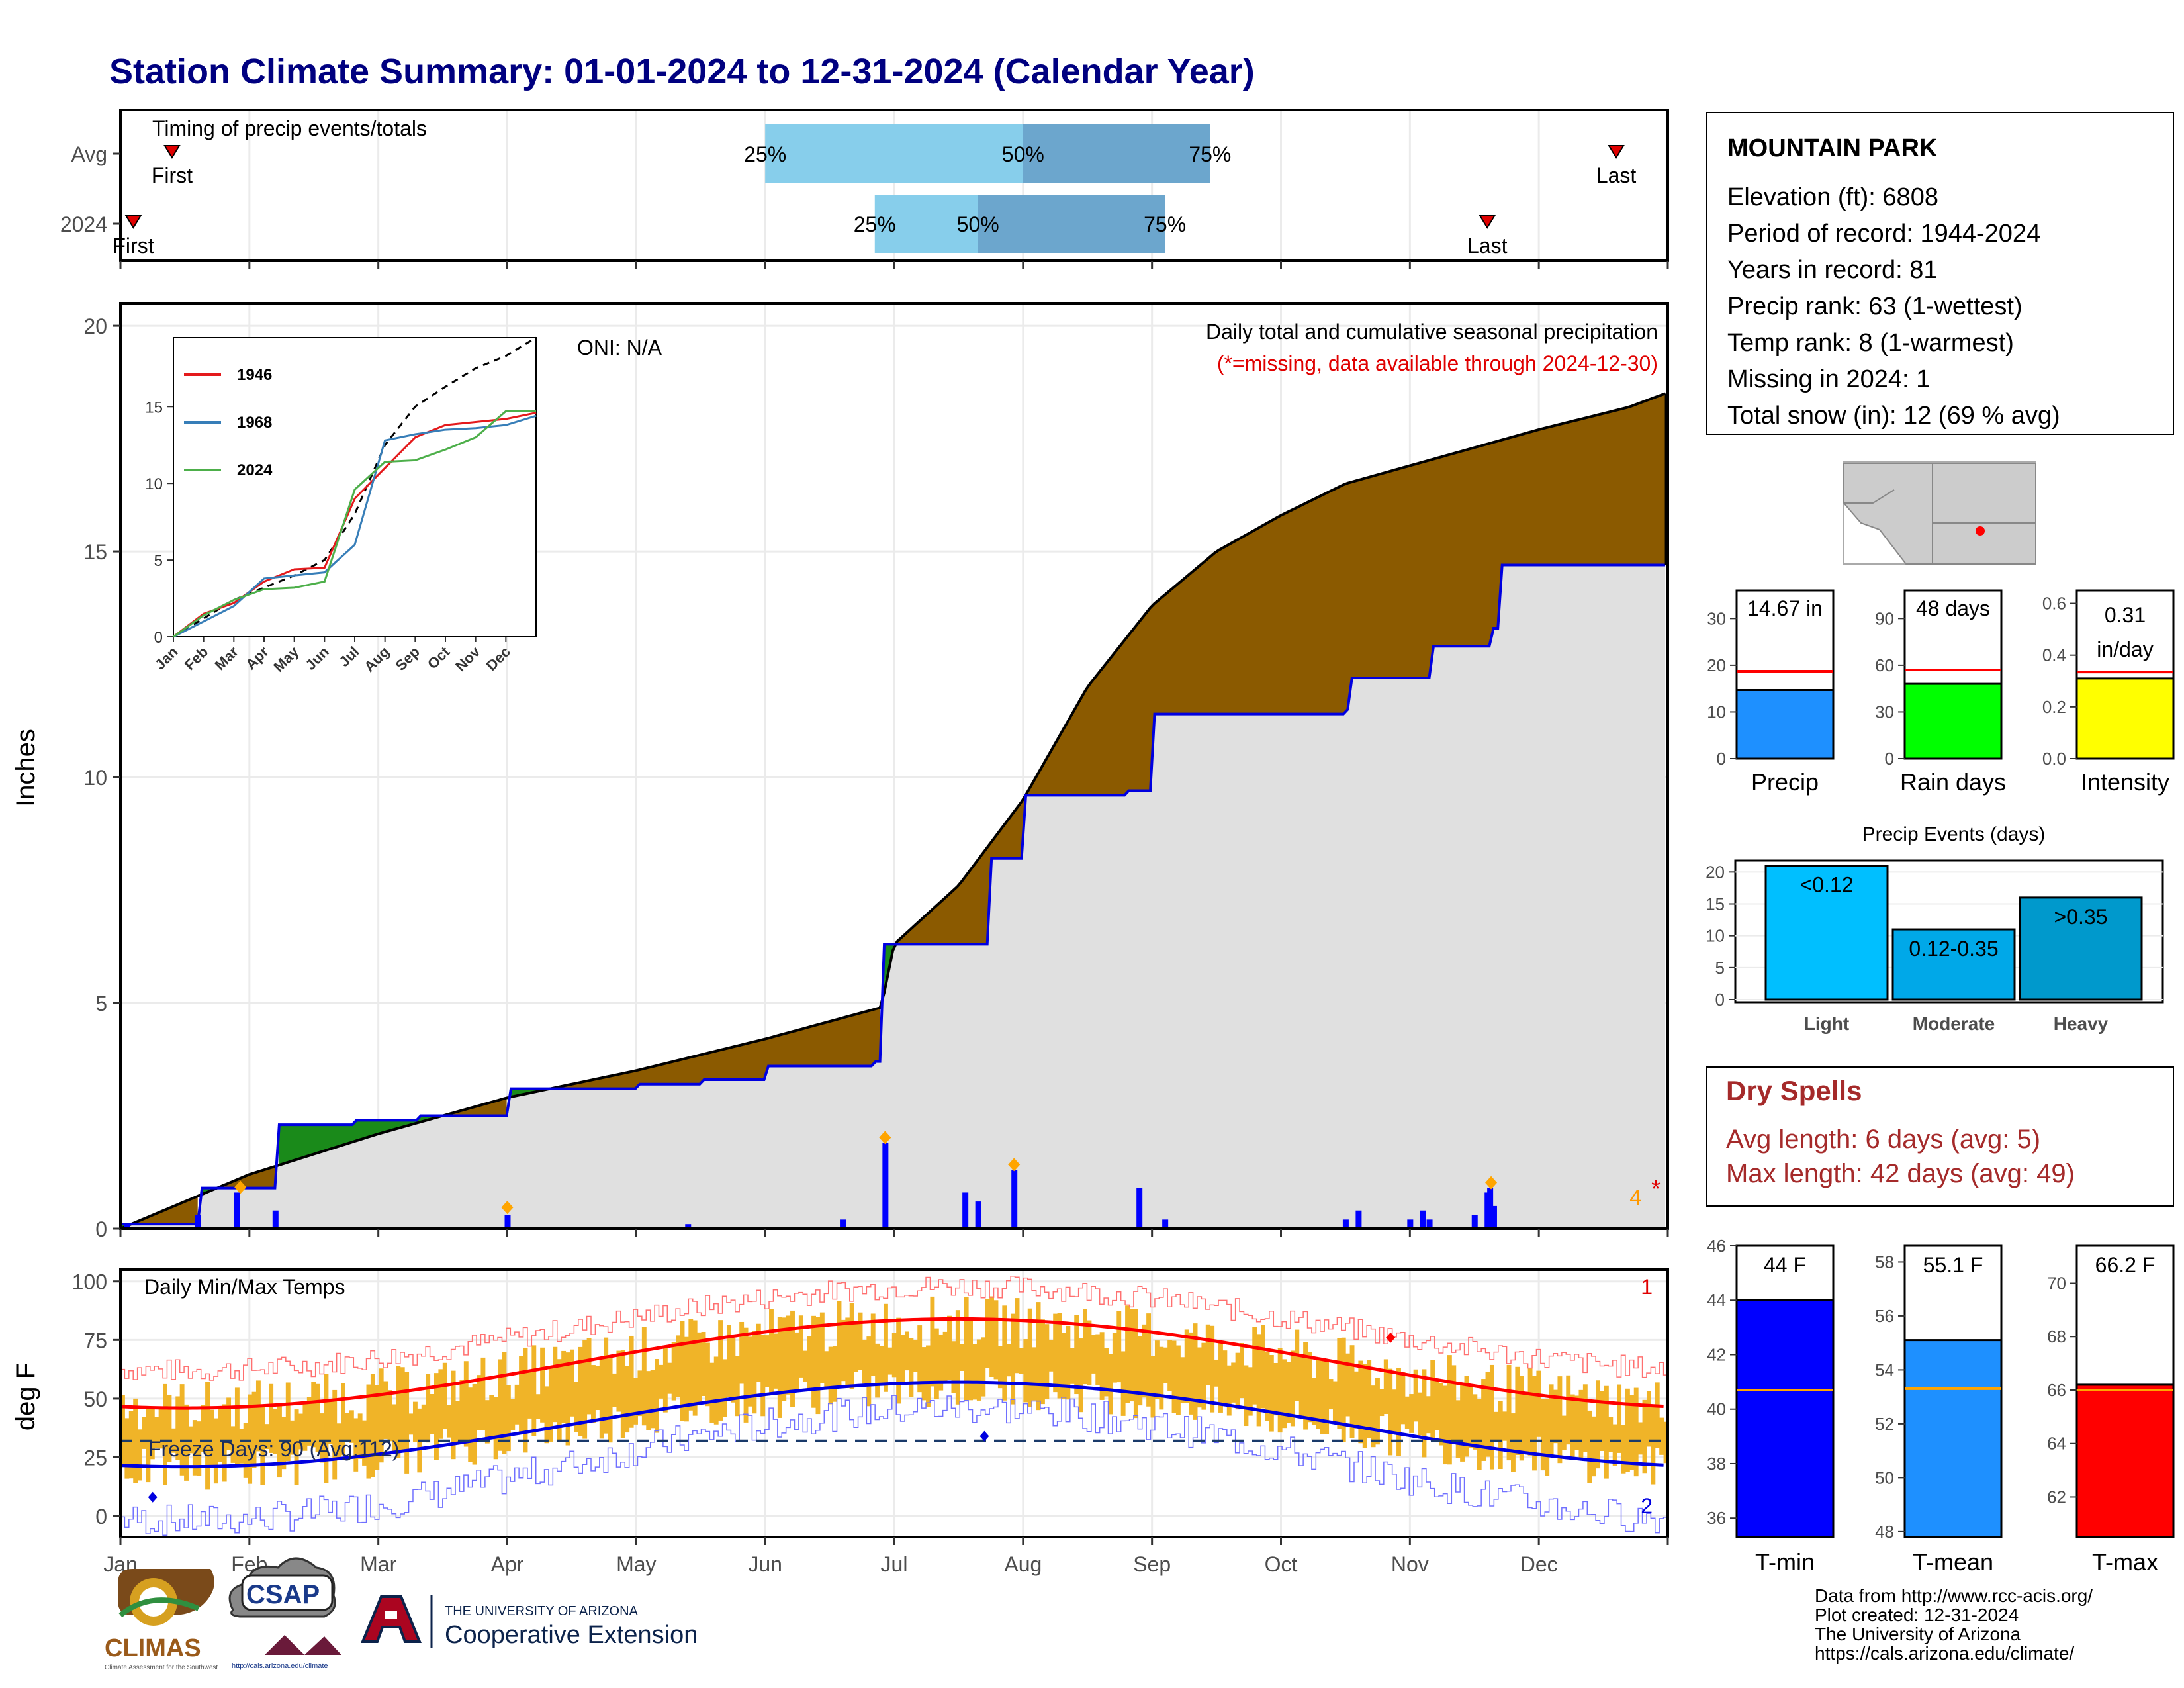  I want to click on temp-bar-value, so click(1785, 1418).